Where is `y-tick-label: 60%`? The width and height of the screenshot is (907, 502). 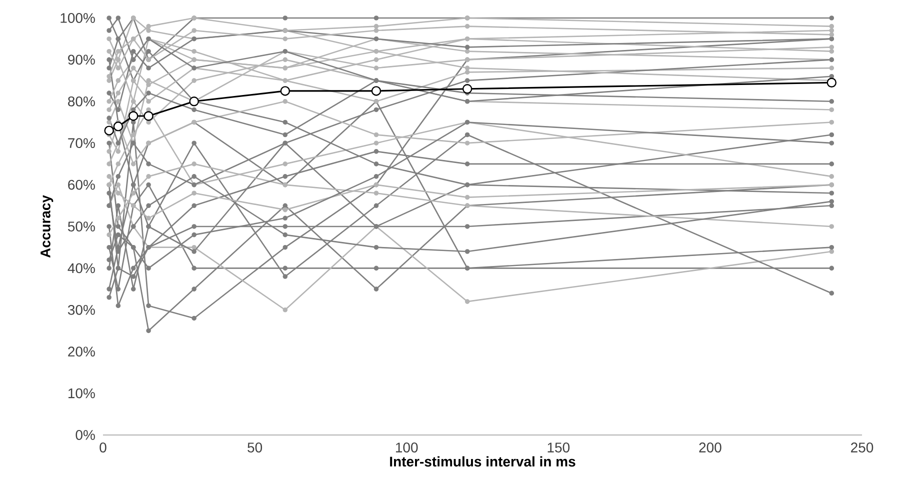 y-tick-label: 60% is located at coordinates (81, 185).